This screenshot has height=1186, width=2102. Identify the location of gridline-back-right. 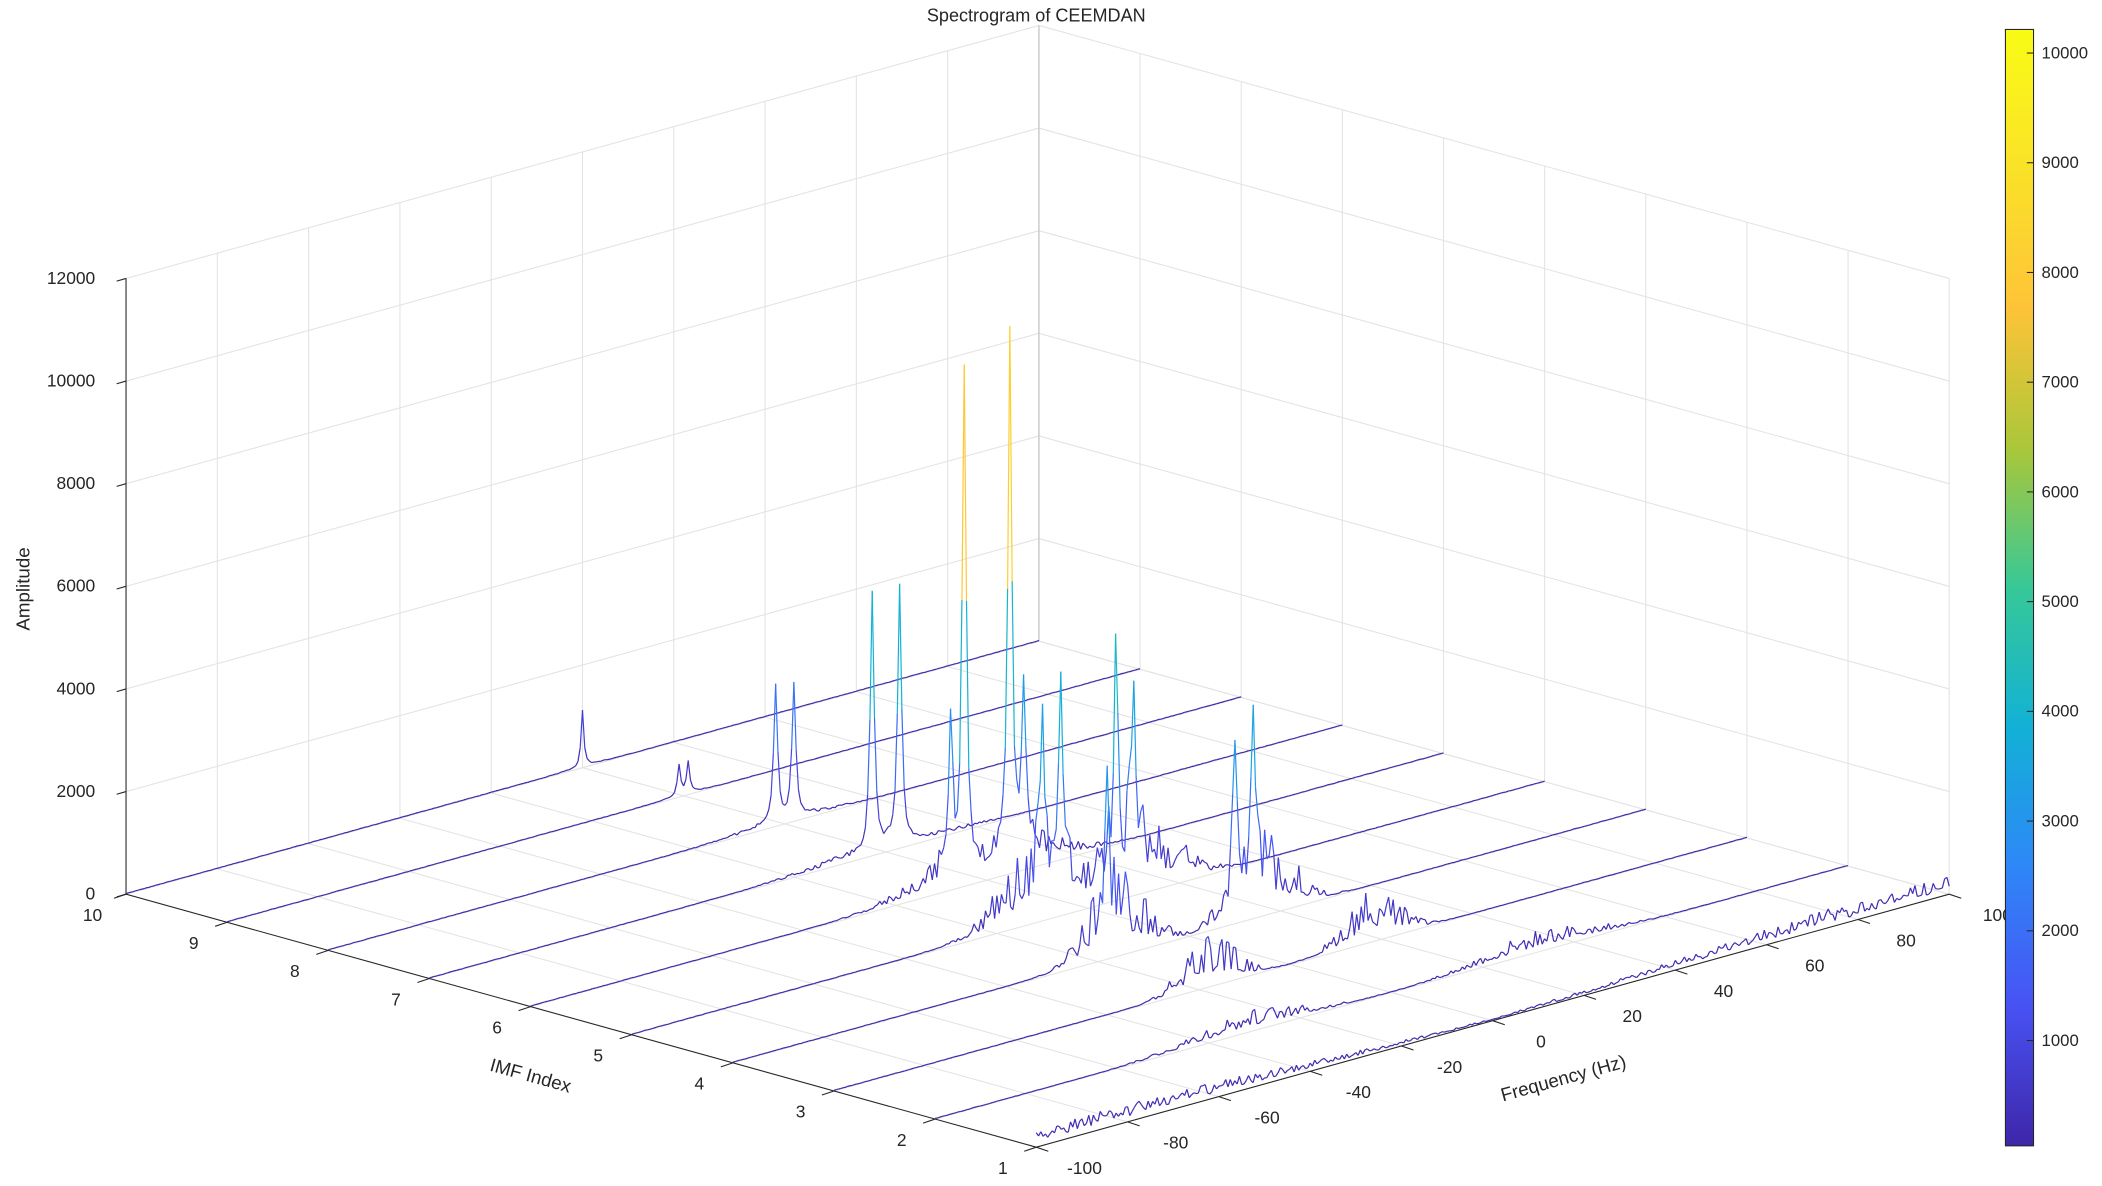
(1494, 254).